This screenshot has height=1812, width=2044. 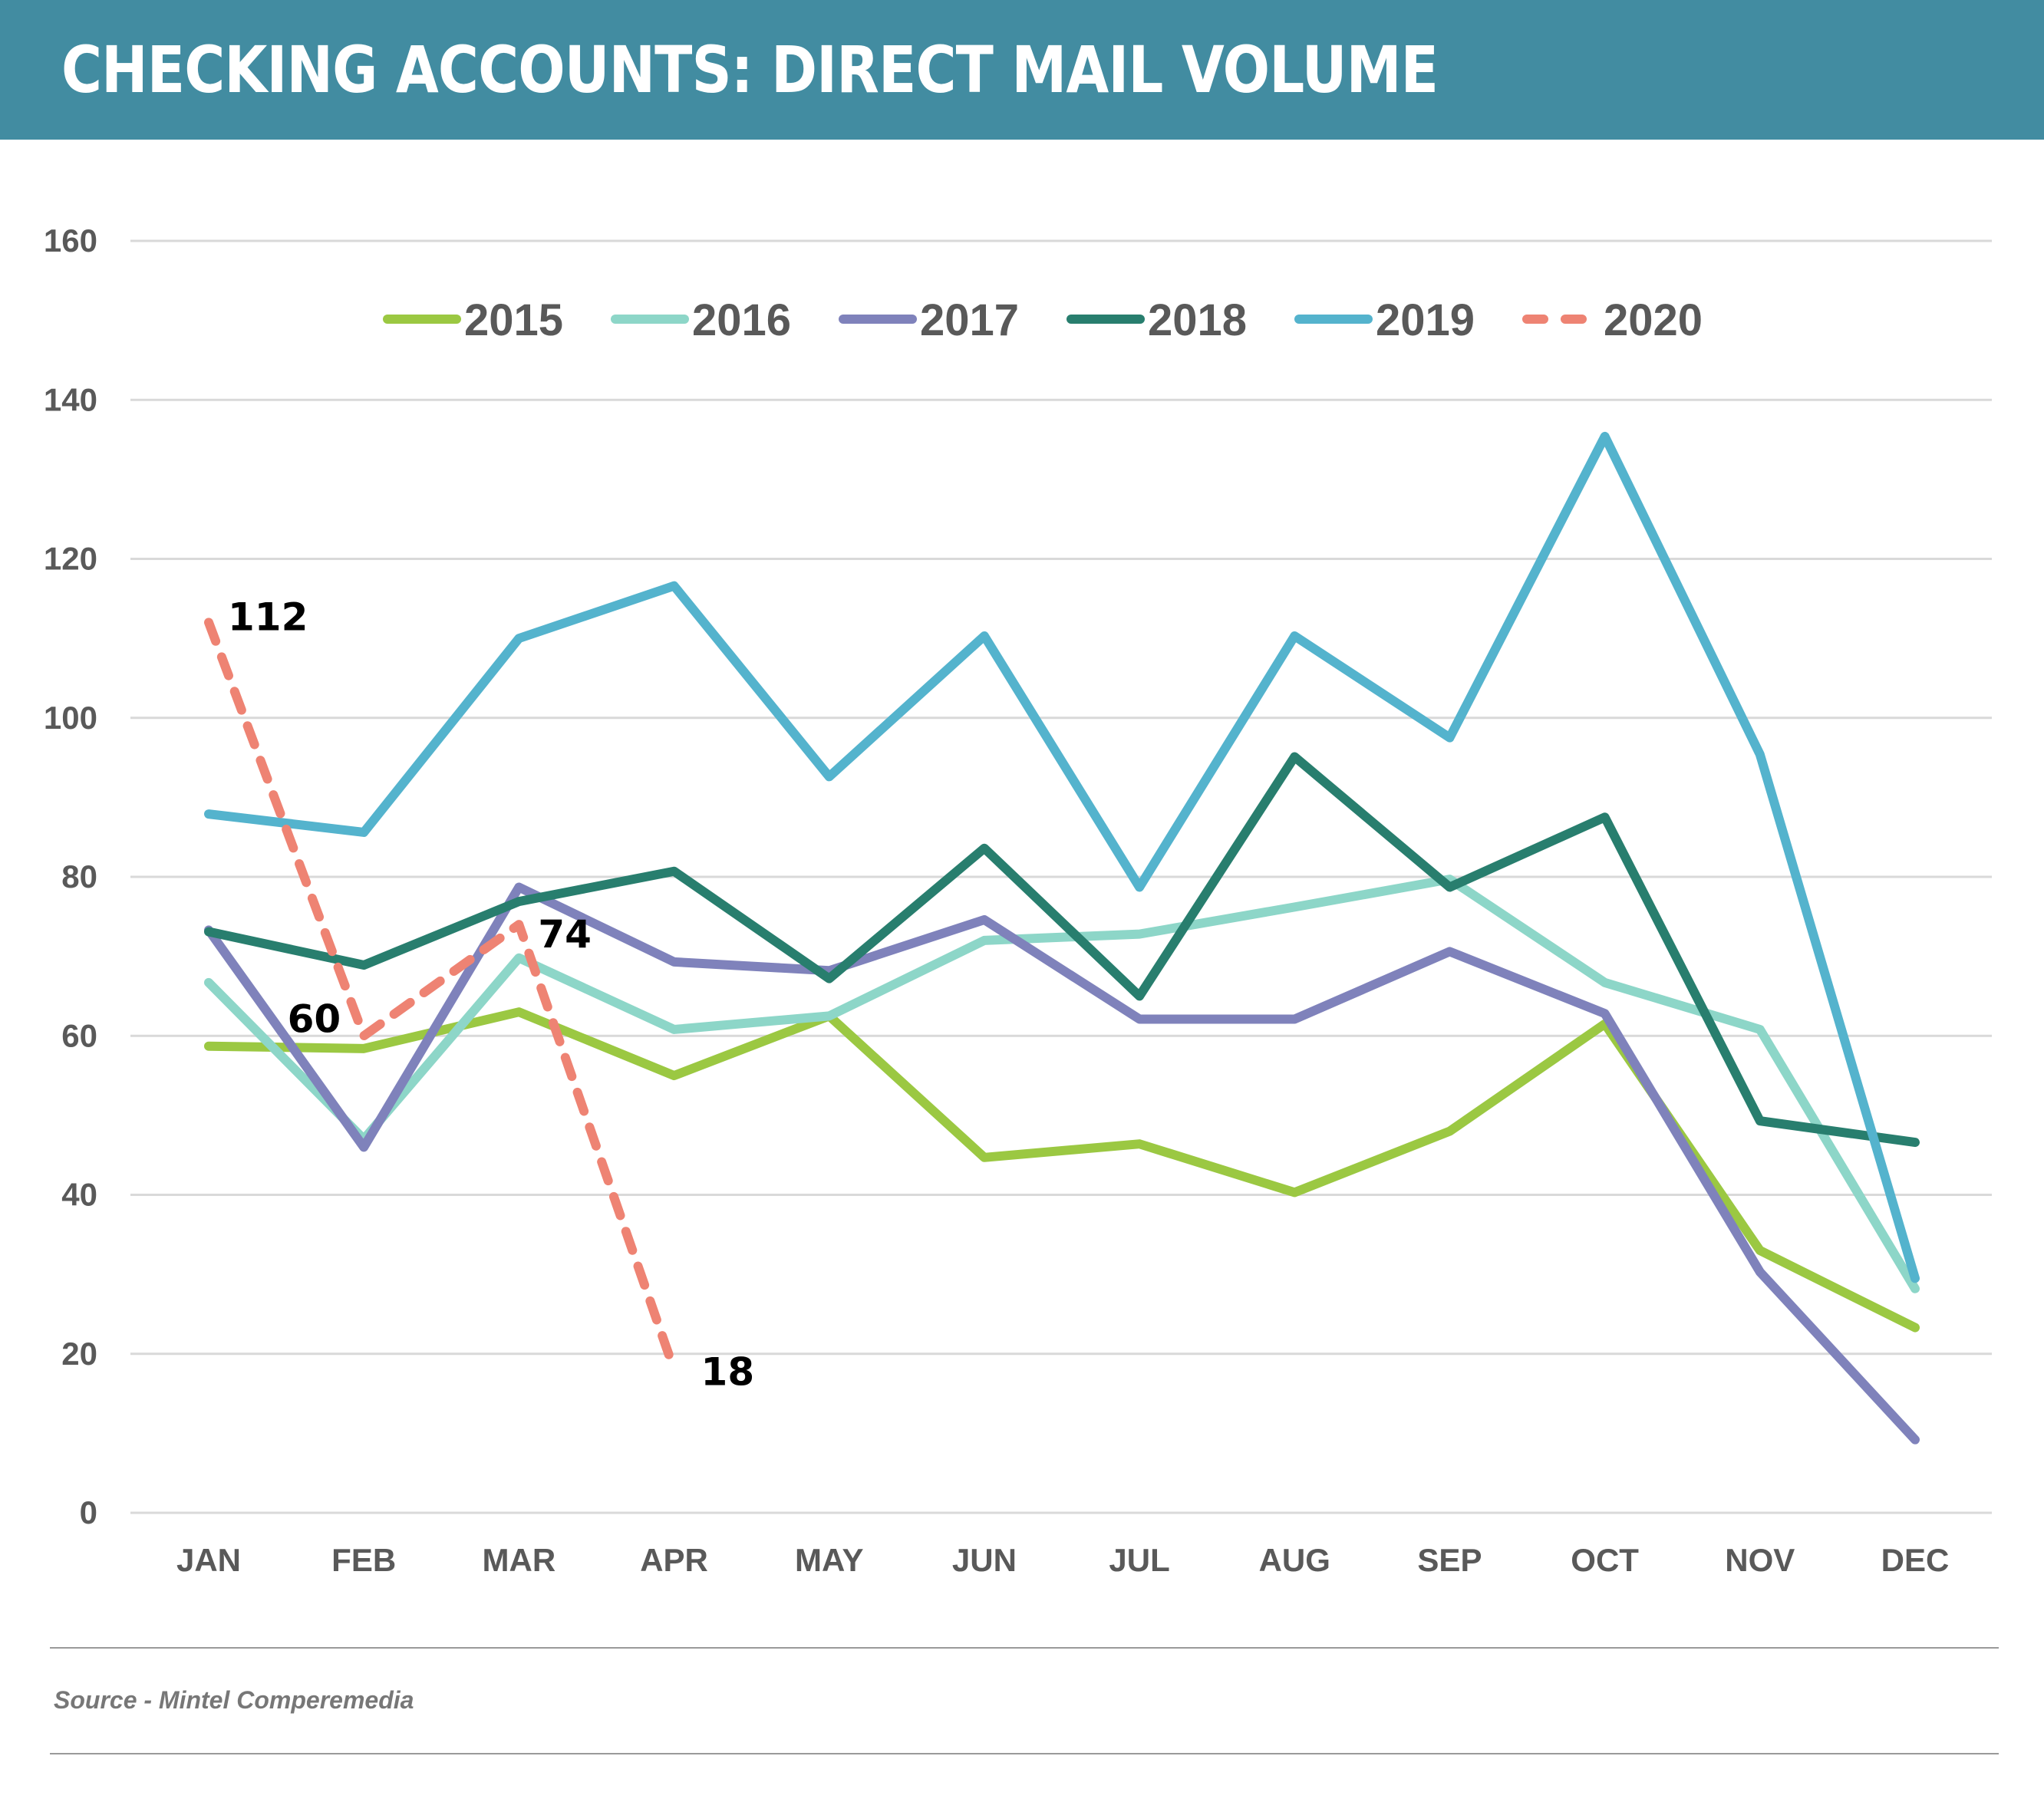 I want to click on x-tick-label: JUL, so click(x=1139, y=1560).